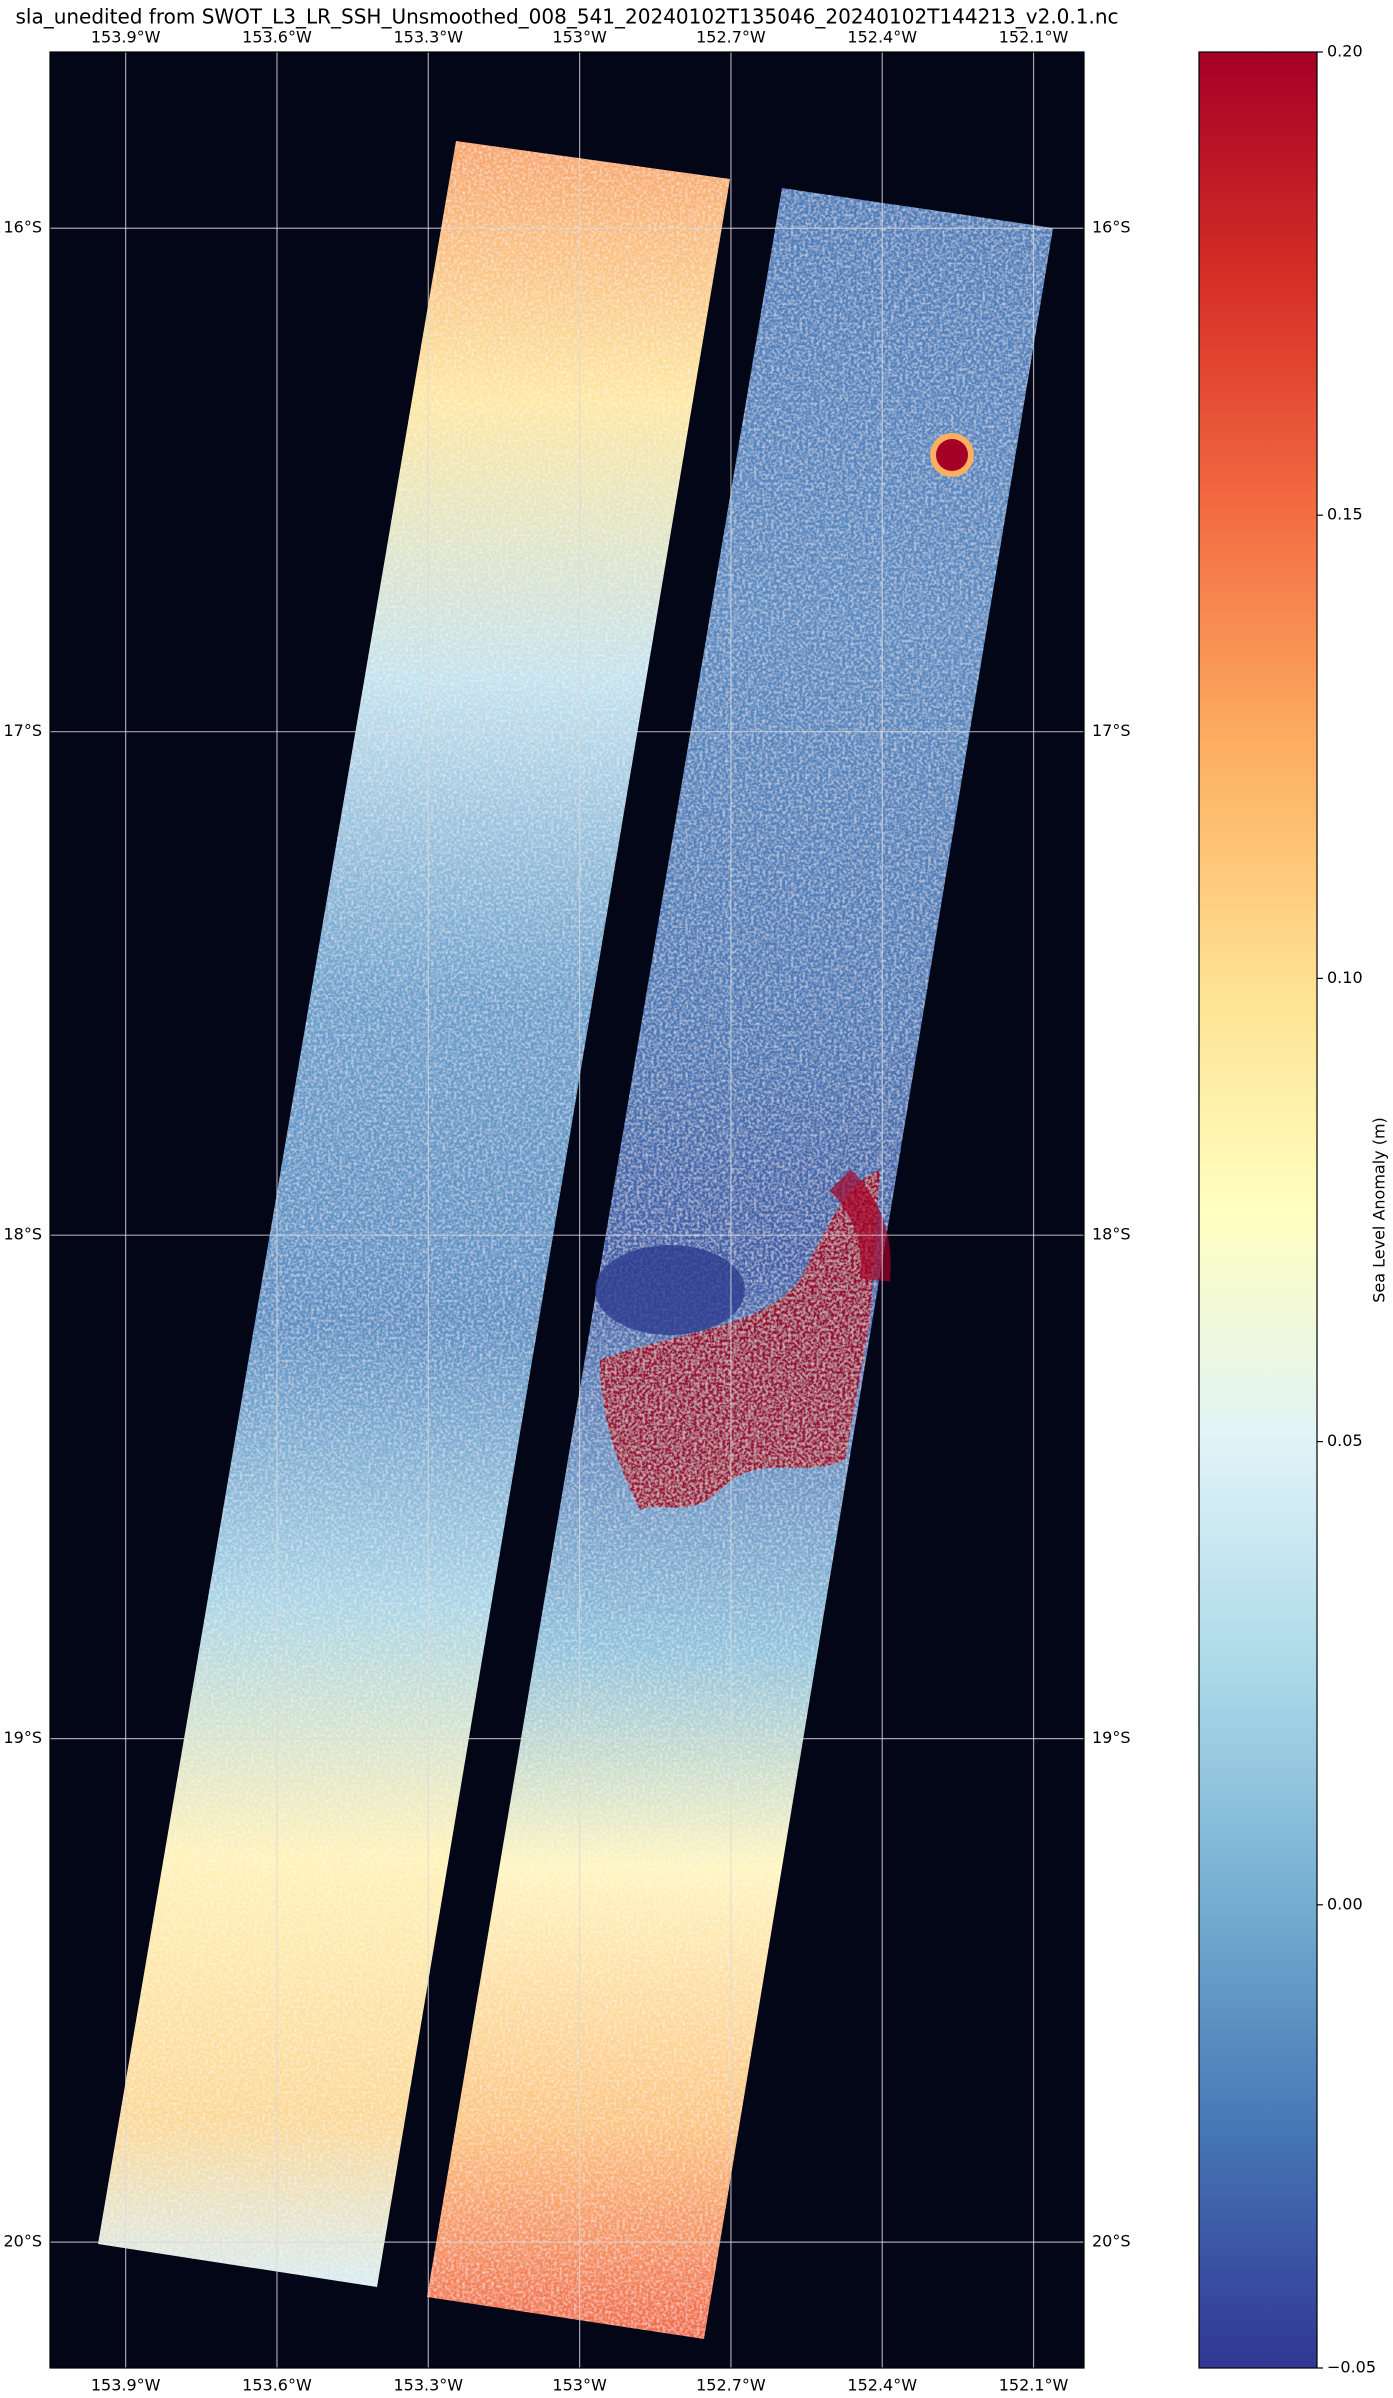  What do you see at coordinates (126, 37) in the screenshot?
I see `x-tick-label-top: 153.9°W` at bounding box center [126, 37].